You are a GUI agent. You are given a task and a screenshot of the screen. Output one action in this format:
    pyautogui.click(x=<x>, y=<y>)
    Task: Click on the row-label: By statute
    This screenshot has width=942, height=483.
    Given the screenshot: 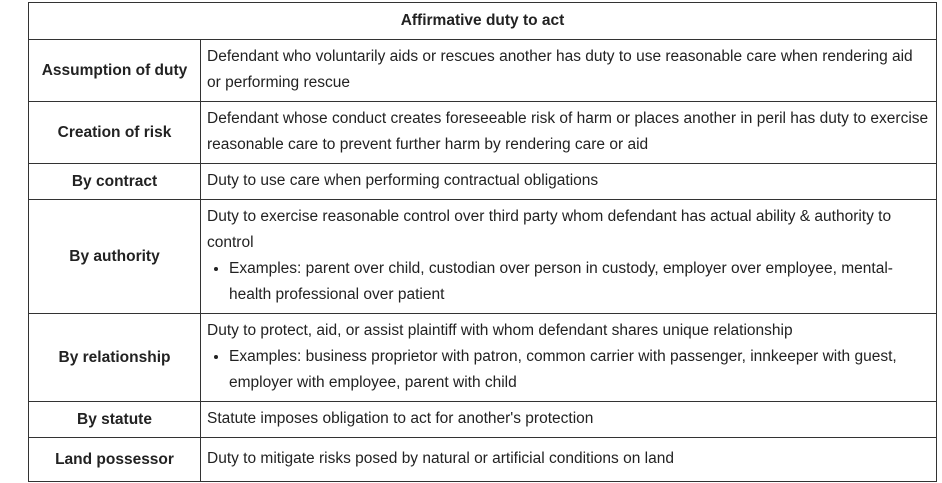 What is the action you would take?
    pyautogui.click(x=114, y=419)
    